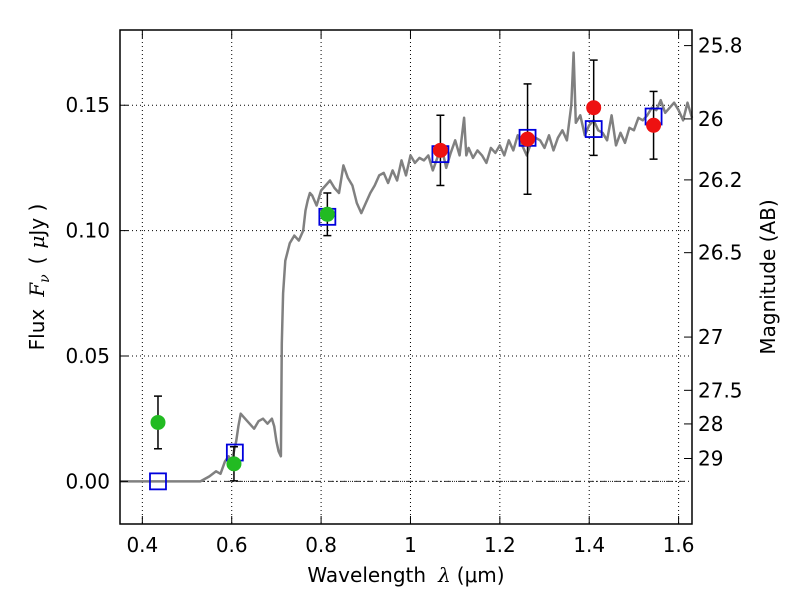 This screenshot has width=800, height=600. Describe the element at coordinates (679, 545) in the screenshot. I see `x-tick-label: 1.6` at that location.